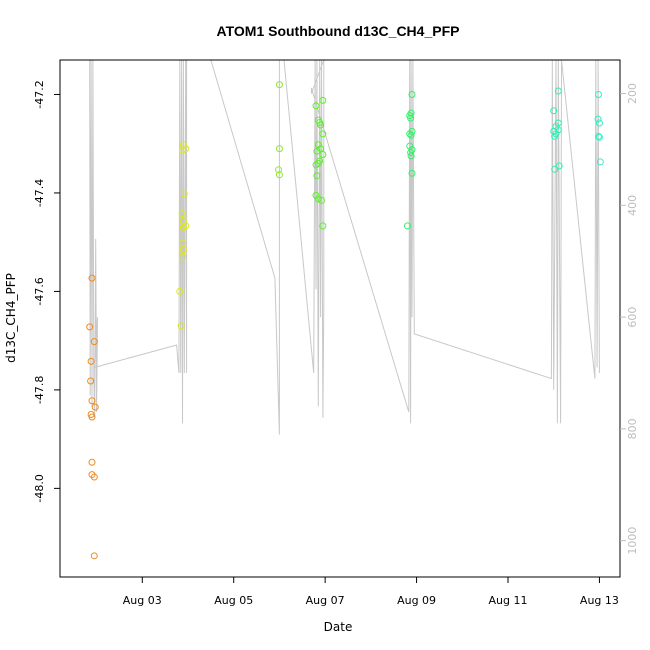 Image resolution: width=650 pixels, height=650 pixels. Describe the element at coordinates (338, 627) in the screenshot. I see `x-axis-label: Date` at that location.